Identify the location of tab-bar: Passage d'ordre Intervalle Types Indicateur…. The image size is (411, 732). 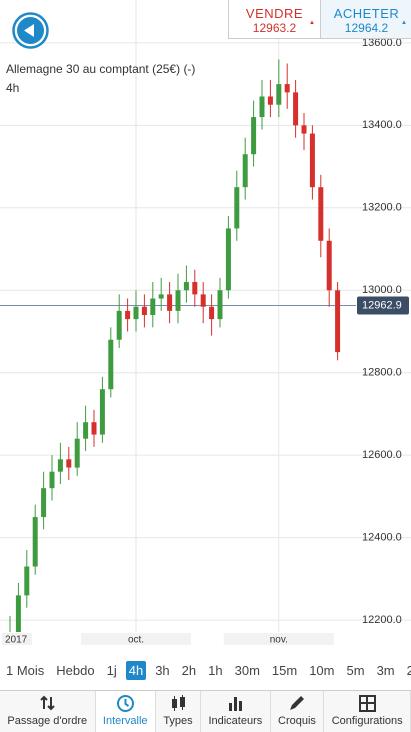
(205, 711).